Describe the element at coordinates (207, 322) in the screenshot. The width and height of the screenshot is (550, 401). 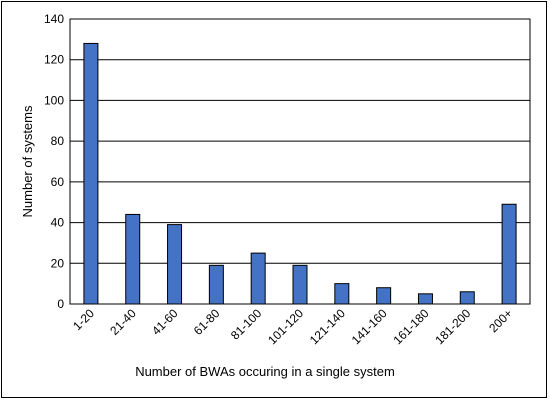
I see `x-tick-label: 61-80` at that location.